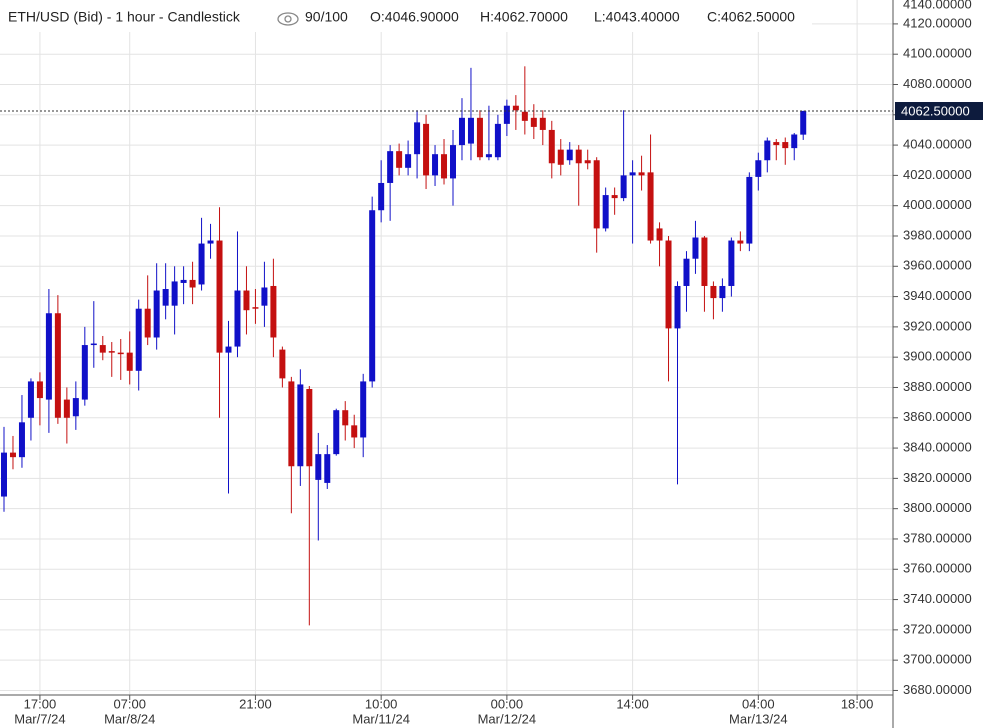 This screenshot has height=728, width=990. What do you see at coordinates (937, 83) in the screenshot?
I see `y-tick-label: 4080.00000` at bounding box center [937, 83].